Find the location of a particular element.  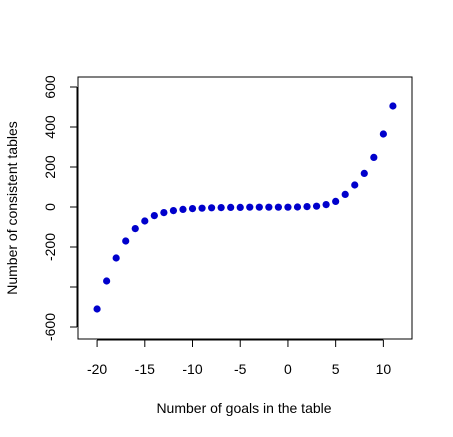

x-tick-label: -20 is located at coordinates (97, 369).